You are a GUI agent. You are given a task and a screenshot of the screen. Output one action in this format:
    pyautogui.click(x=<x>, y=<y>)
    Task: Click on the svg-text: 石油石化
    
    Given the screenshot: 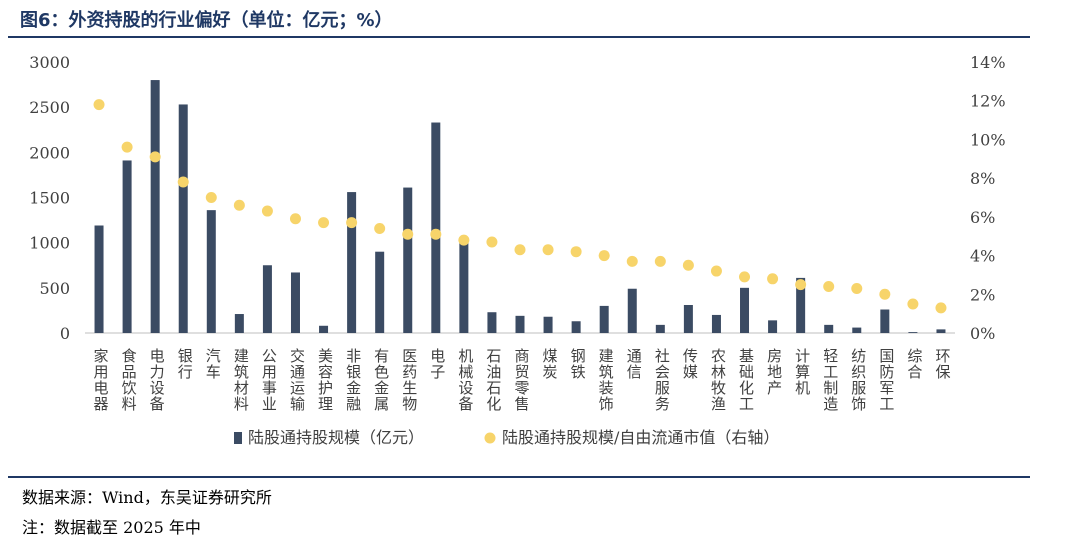 What is the action you would take?
    pyautogui.click(x=493, y=380)
    